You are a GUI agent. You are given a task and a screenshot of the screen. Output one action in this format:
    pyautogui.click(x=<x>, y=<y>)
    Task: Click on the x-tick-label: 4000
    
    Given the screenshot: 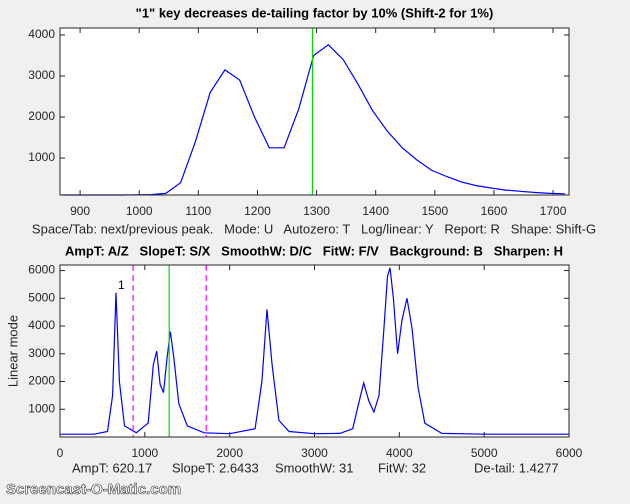 What is the action you would take?
    pyautogui.click(x=399, y=453)
    